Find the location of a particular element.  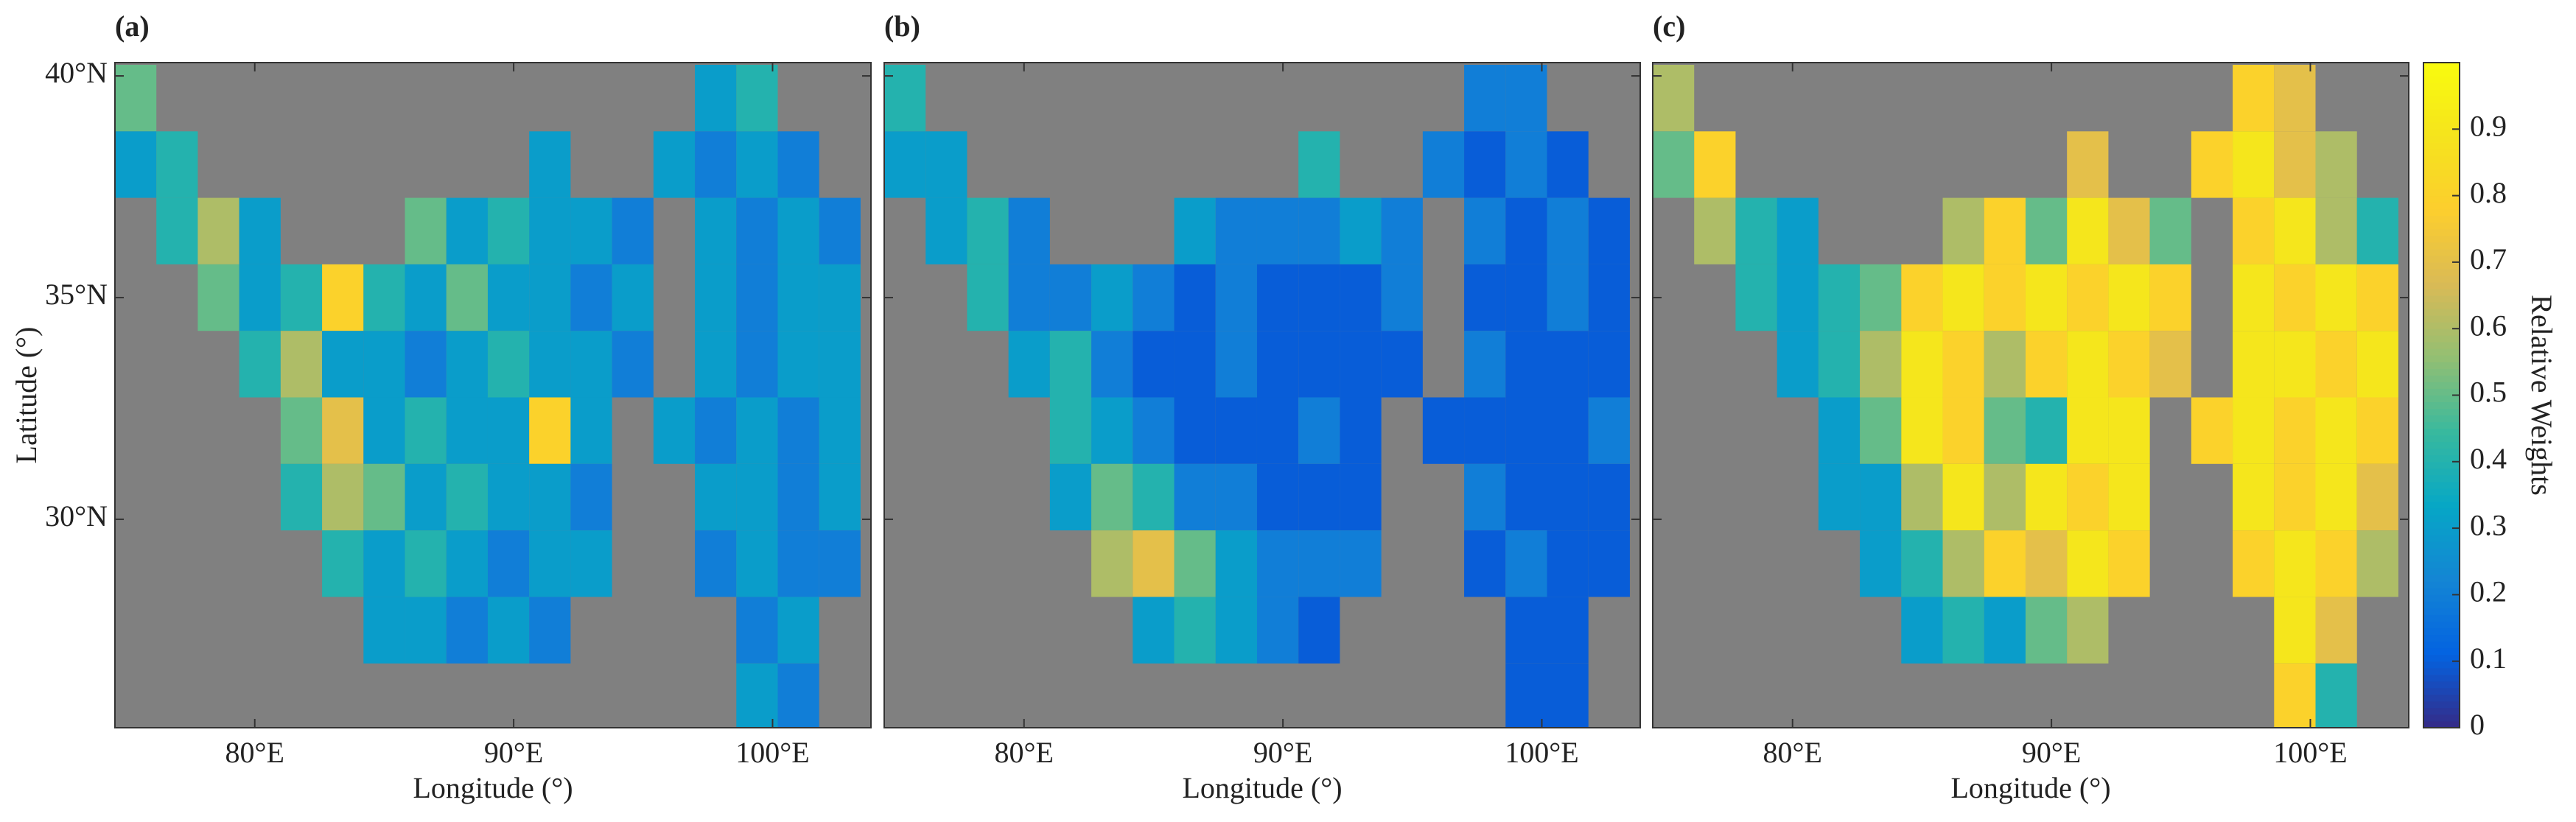

y-tick-label: 35°N is located at coordinates (76, 294).